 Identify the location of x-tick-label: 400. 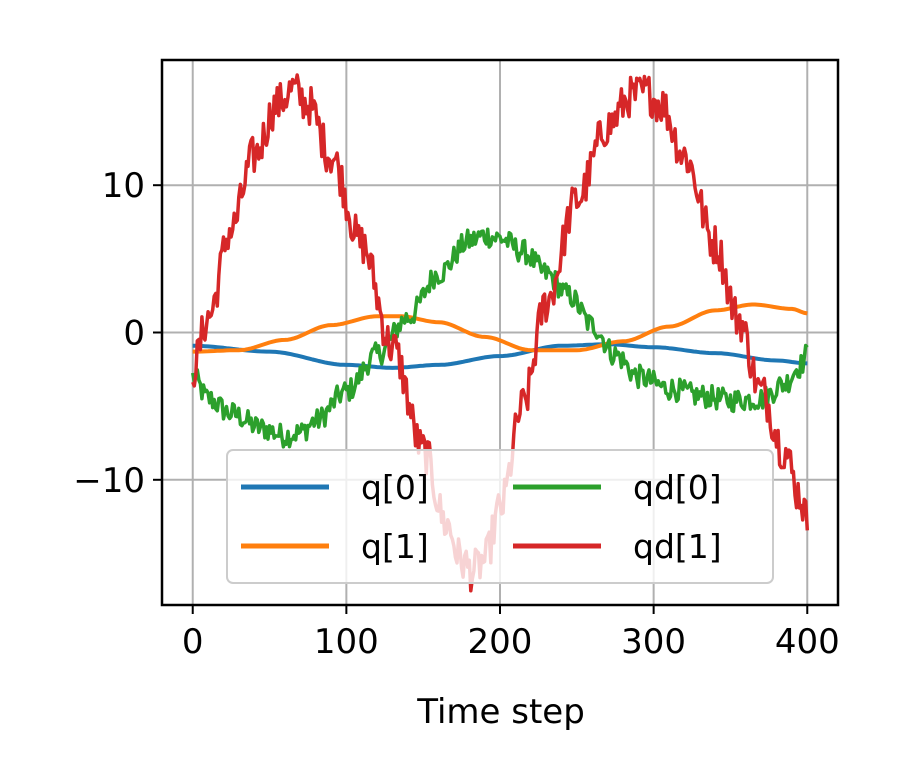
(807, 642).